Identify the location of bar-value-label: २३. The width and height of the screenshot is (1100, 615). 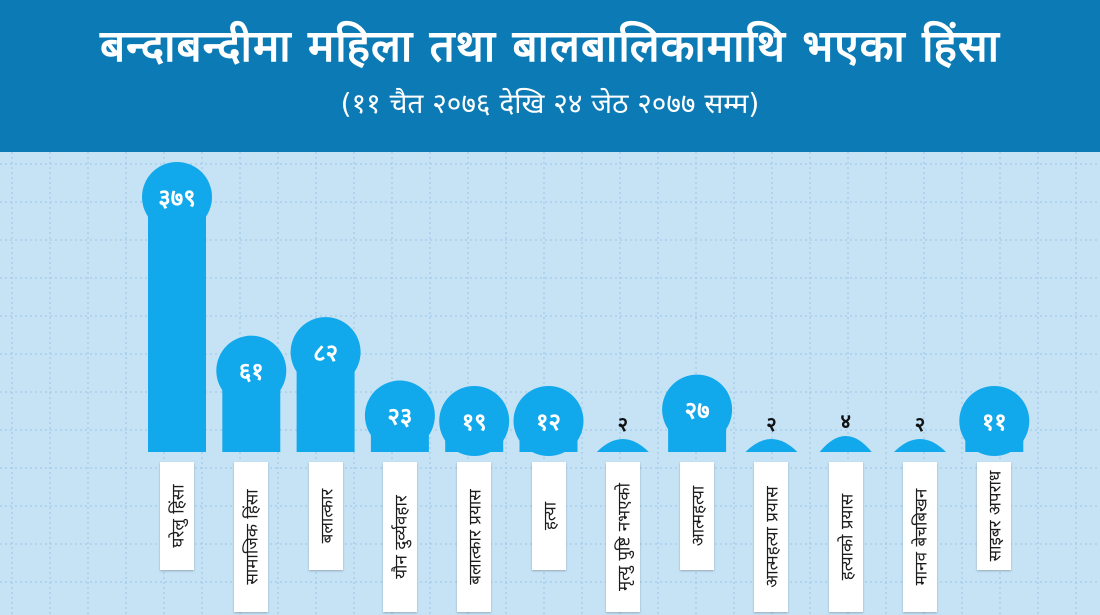
(399, 417).